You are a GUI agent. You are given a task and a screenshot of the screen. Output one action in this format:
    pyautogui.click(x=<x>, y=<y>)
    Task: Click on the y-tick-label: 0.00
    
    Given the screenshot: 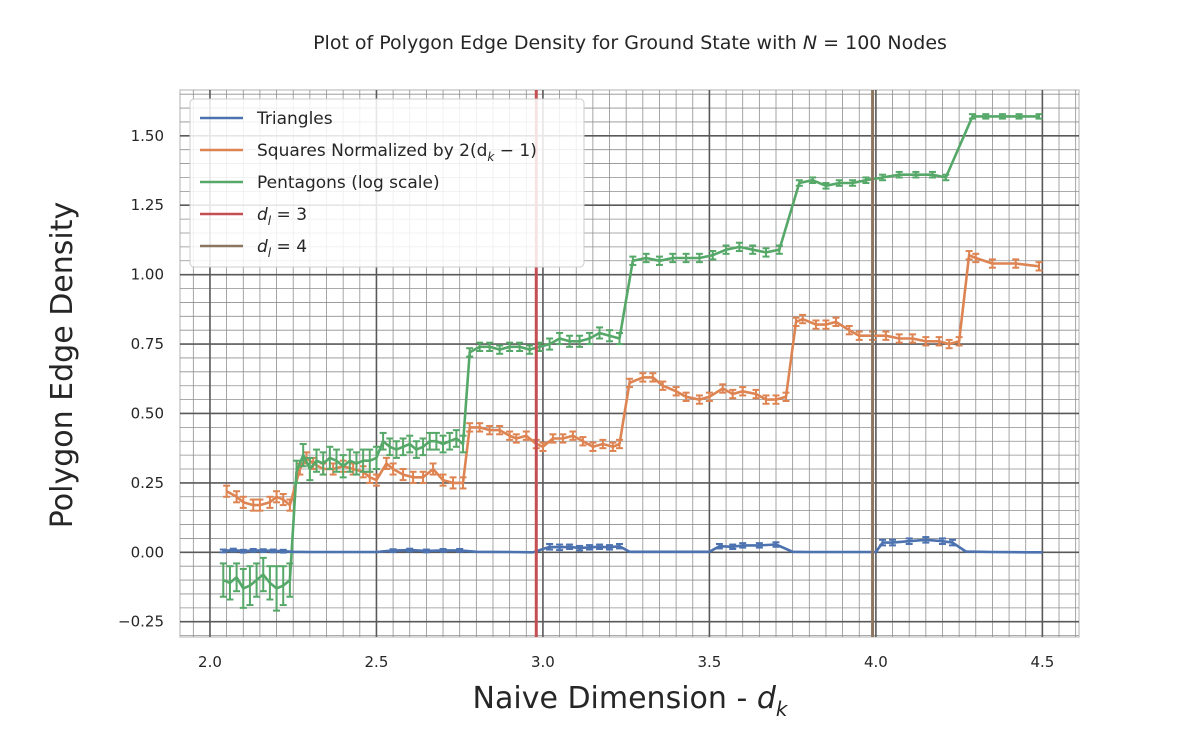 What is the action you would take?
    pyautogui.click(x=147, y=552)
    